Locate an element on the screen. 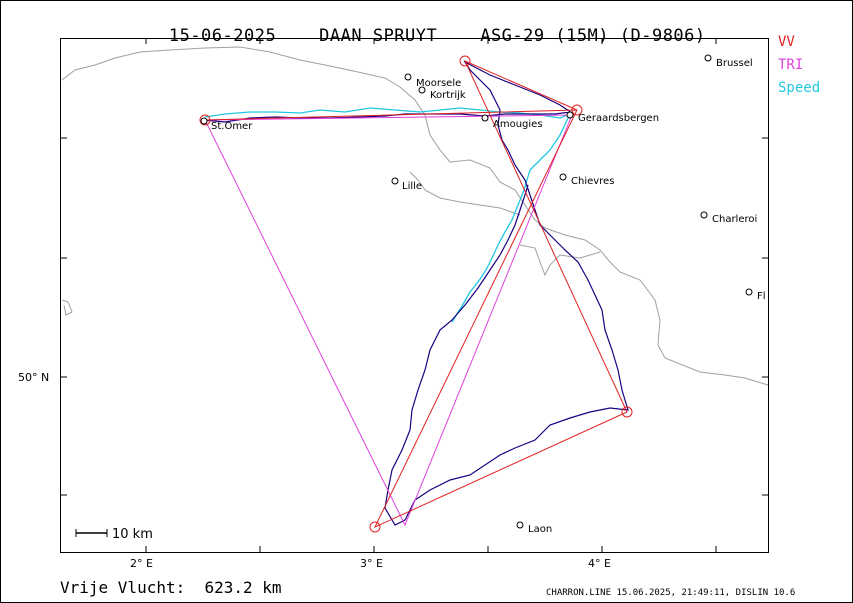 This screenshot has height=603, width=853. lon-label-4e: 4° E is located at coordinates (599, 563).